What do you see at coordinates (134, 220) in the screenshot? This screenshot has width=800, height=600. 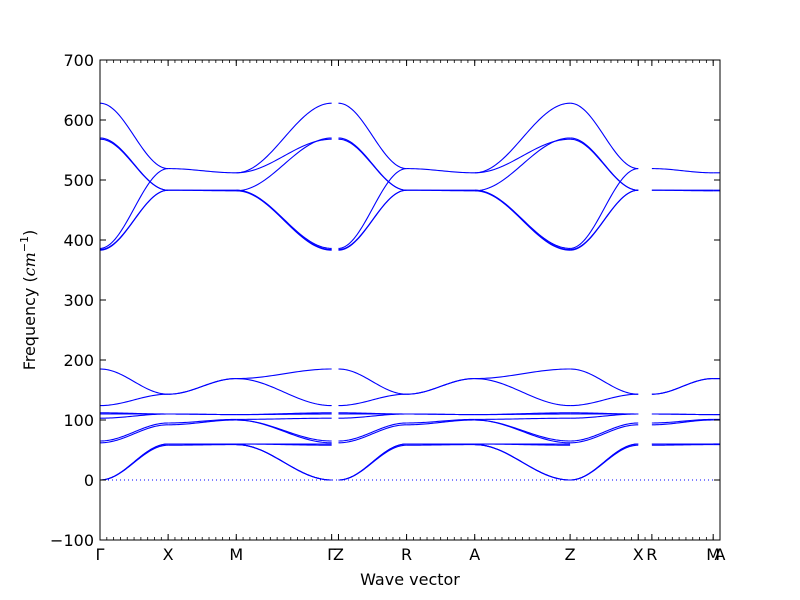 I see `band-line-Γ-X-5` at bounding box center [134, 220].